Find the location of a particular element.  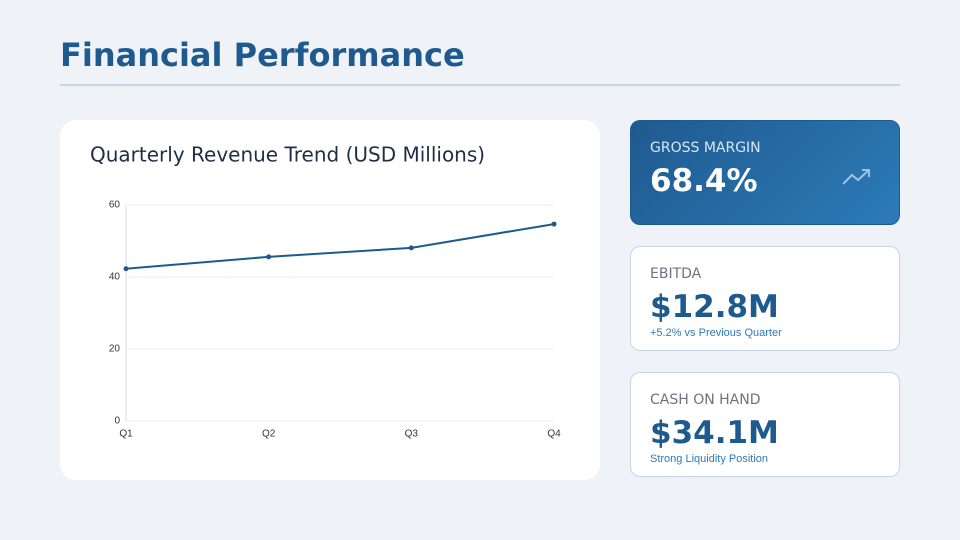

kpi-value: $12.8M is located at coordinates (714, 307).